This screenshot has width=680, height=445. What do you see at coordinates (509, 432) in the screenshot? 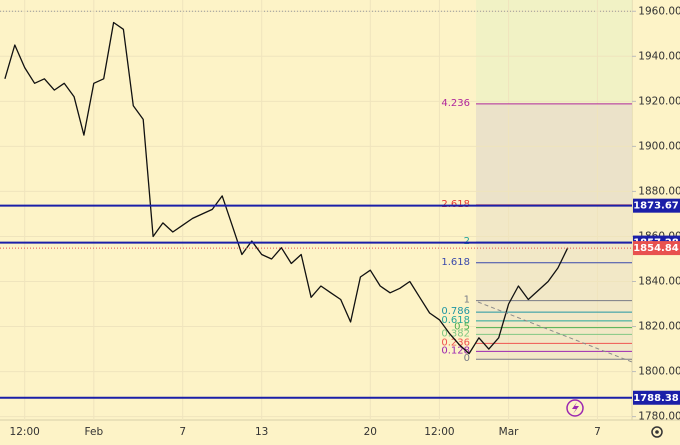
I see `x-tick-label: Mar` at bounding box center [509, 432].